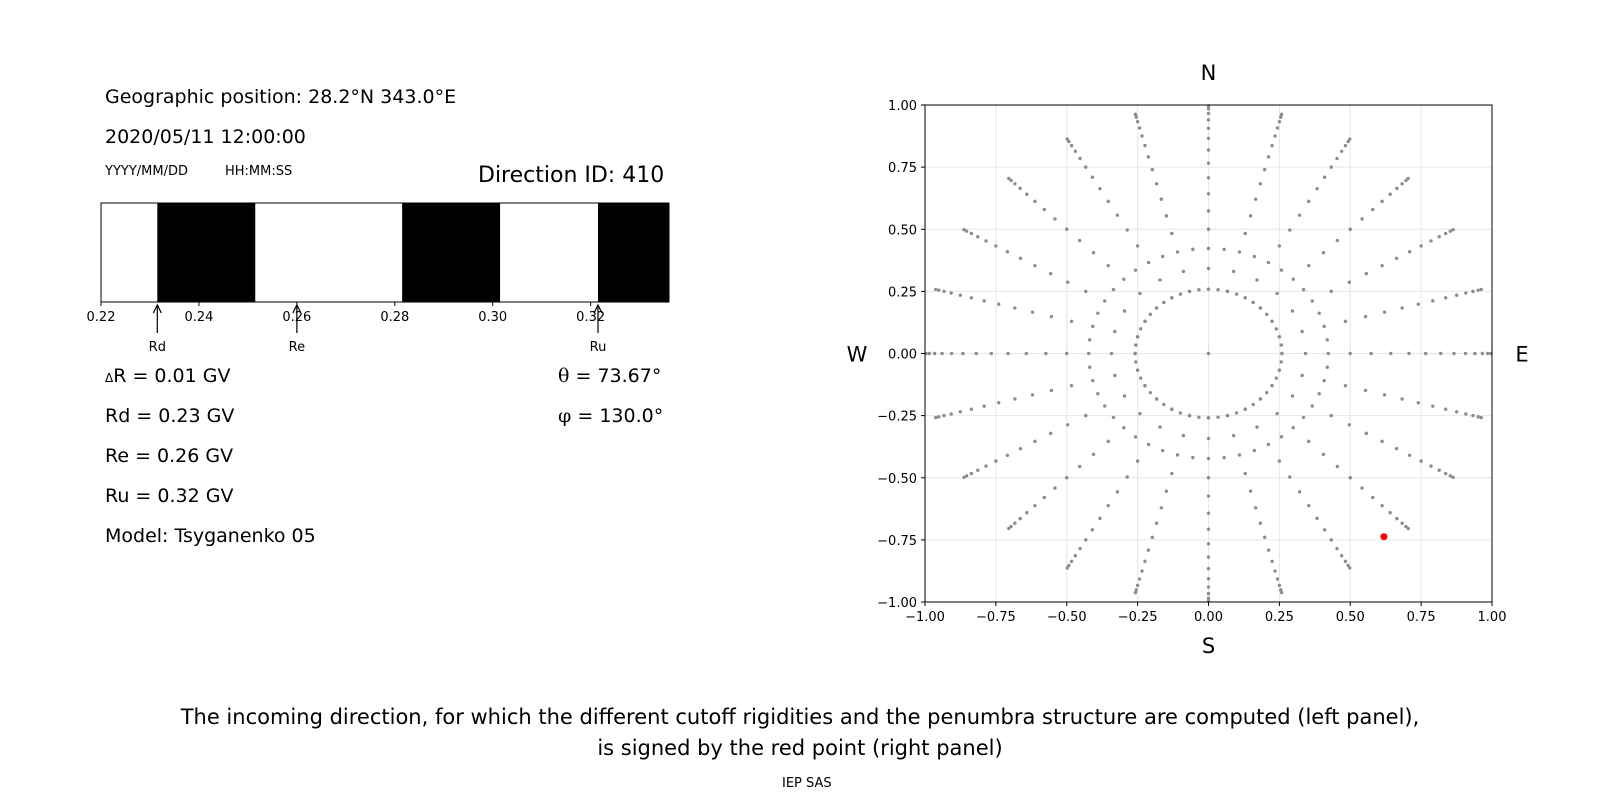 The height and width of the screenshot is (800, 1600). What do you see at coordinates (1279, 617) in the screenshot?
I see `x-tick-label: 0.25` at bounding box center [1279, 617].